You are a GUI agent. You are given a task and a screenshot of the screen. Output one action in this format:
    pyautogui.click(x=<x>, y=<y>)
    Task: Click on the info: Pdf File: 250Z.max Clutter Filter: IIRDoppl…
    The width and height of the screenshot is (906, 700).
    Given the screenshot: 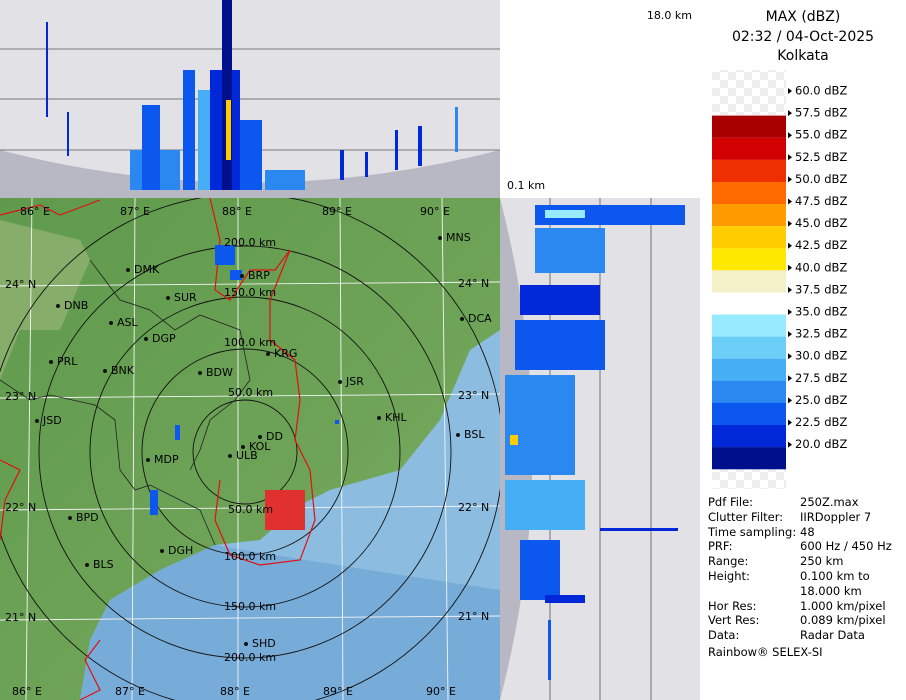 What is the action you would take?
    pyautogui.click(x=806, y=577)
    